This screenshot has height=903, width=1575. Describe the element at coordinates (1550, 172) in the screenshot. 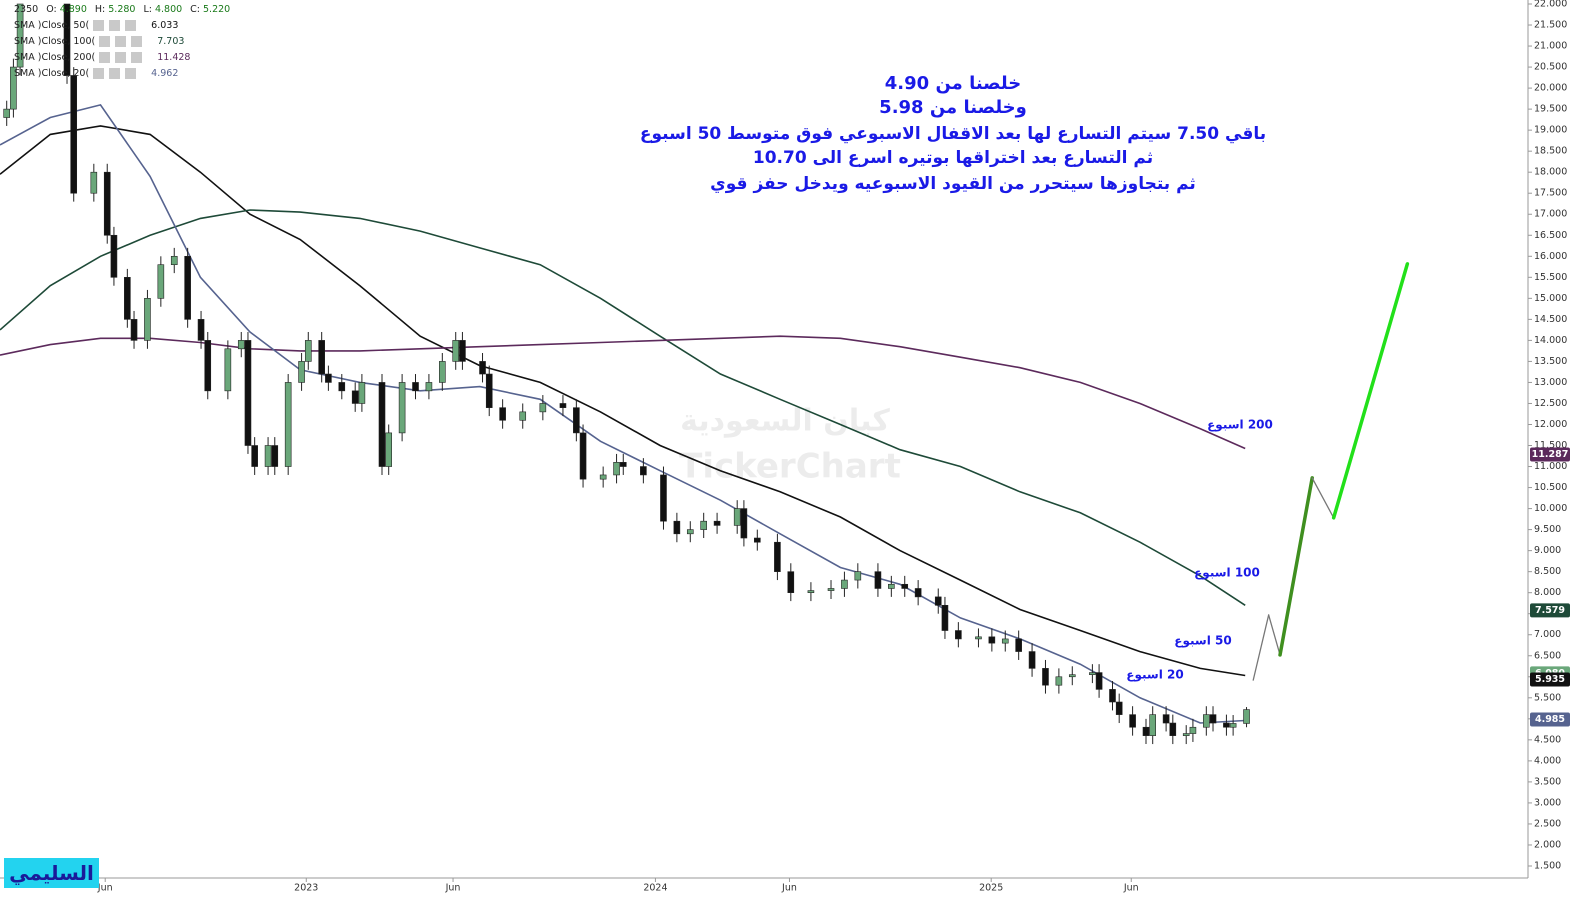

I see `y-tick-label: 18.000` at that location.